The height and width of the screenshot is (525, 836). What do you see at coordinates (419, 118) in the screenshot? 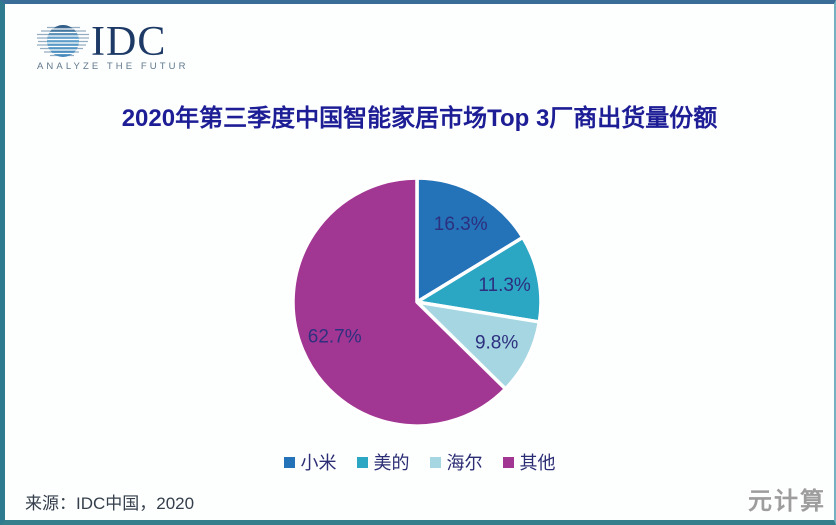
I see `chart-title: 2020年第三季度中国智能家居市场Top 3厂商出货量份额` at bounding box center [419, 118].